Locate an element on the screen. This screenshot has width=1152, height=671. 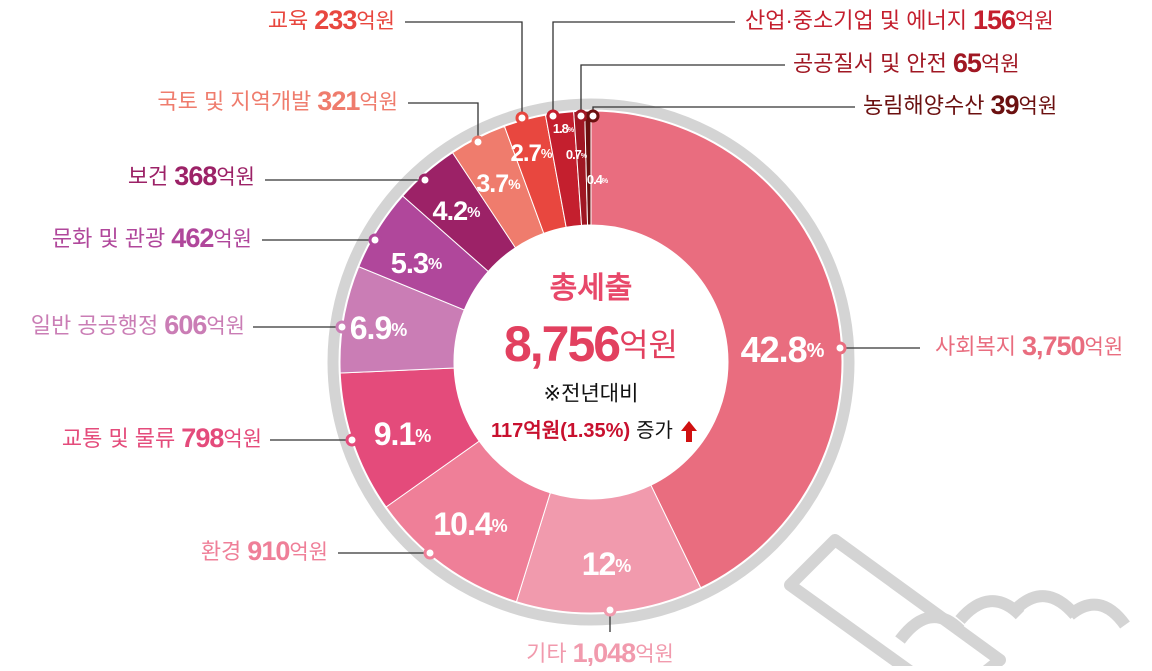
category-label: 일반 공공행정 606억원 is located at coordinates (138, 325).